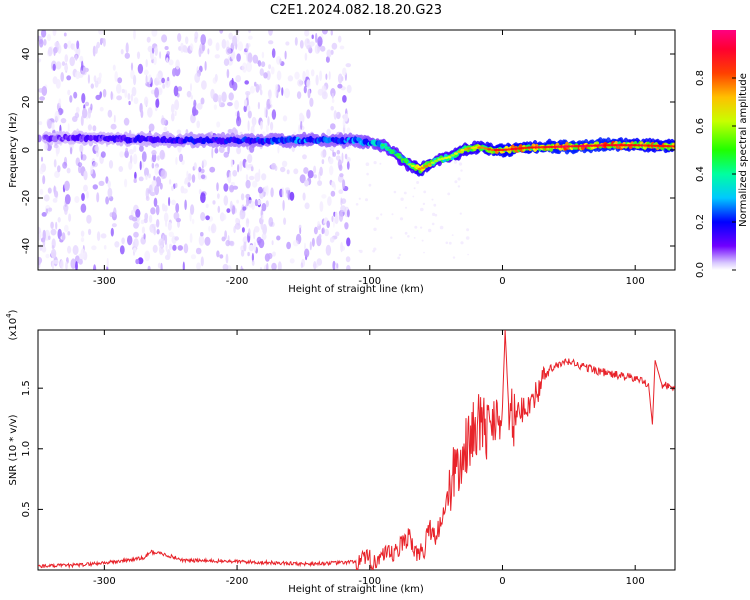  What do you see at coordinates (369, 581) in the screenshot?
I see `x-tick-label: -100` at bounding box center [369, 581].